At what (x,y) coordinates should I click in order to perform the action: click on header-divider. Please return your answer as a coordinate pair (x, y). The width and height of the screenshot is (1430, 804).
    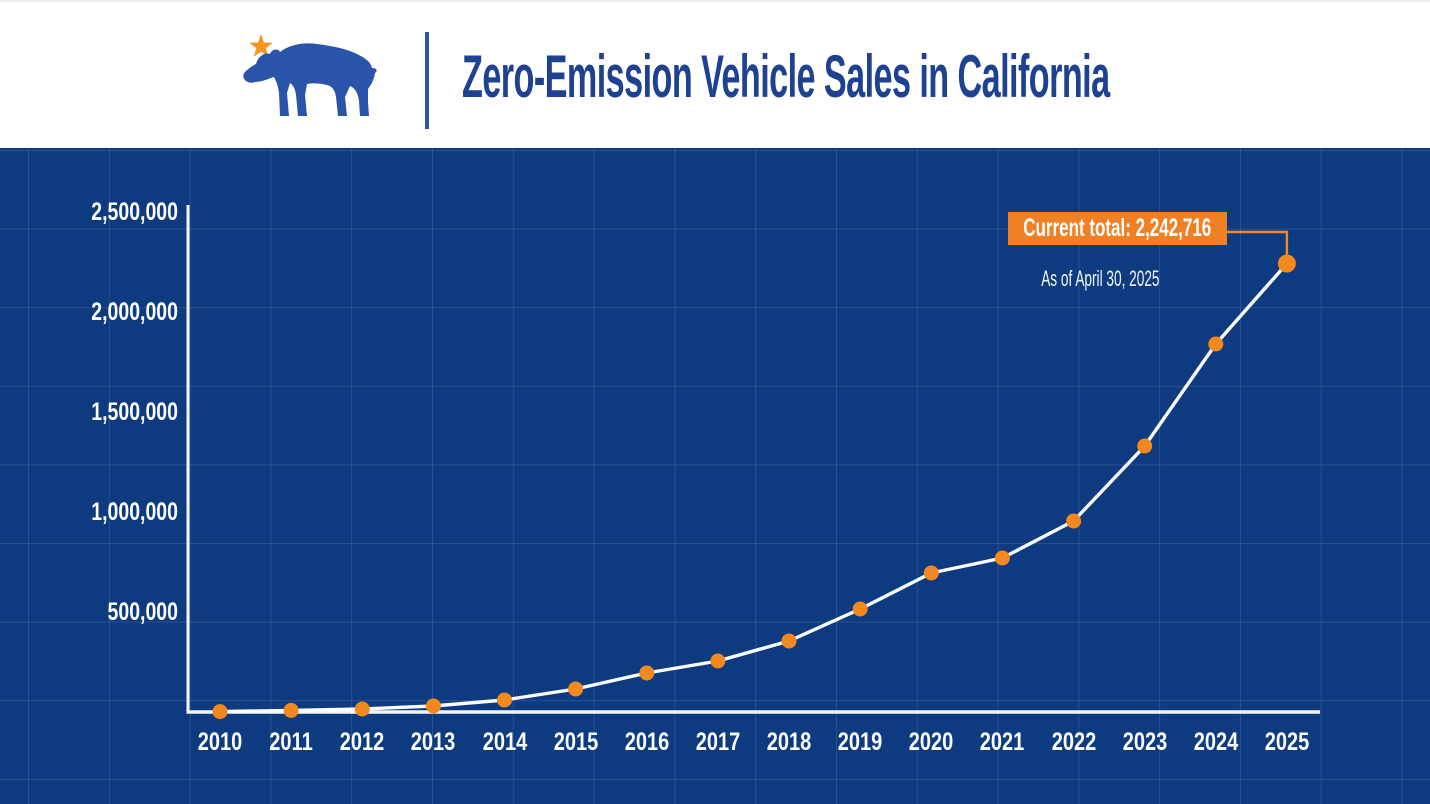
    Looking at the image, I should click on (427, 80).